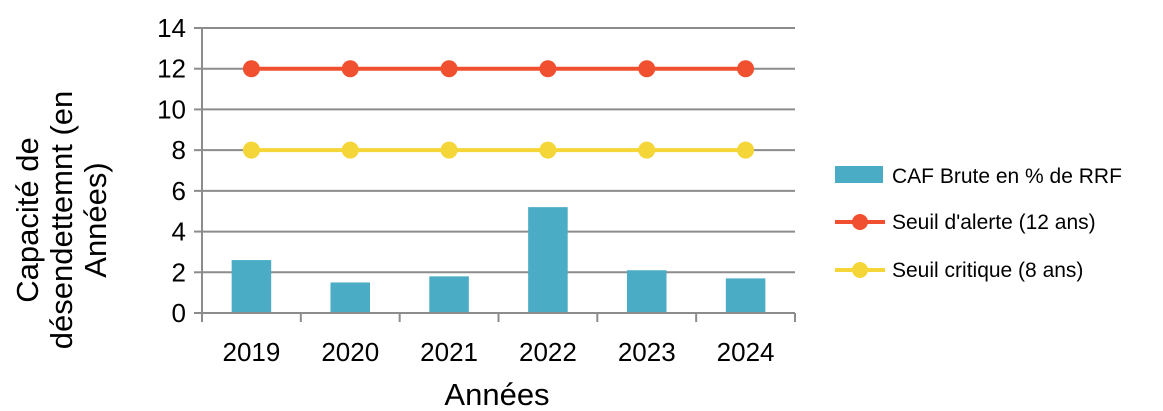 This screenshot has height=411, width=1163. What do you see at coordinates (171, 69) in the screenshot?
I see `y-tick-label: 12` at bounding box center [171, 69].